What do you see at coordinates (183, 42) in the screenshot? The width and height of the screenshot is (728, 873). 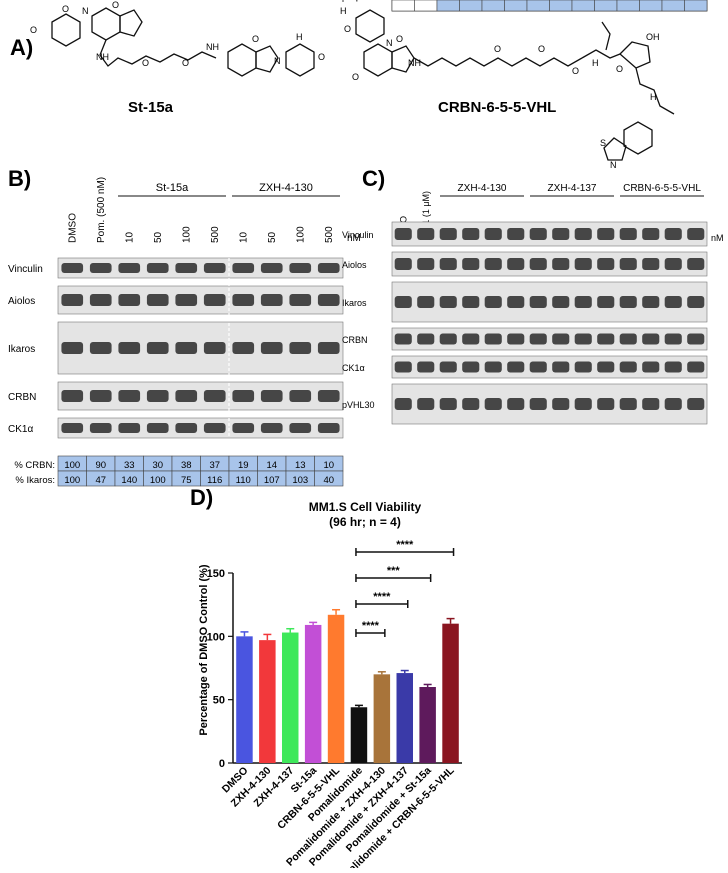 I see `structure-st15a` at bounding box center [183, 42].